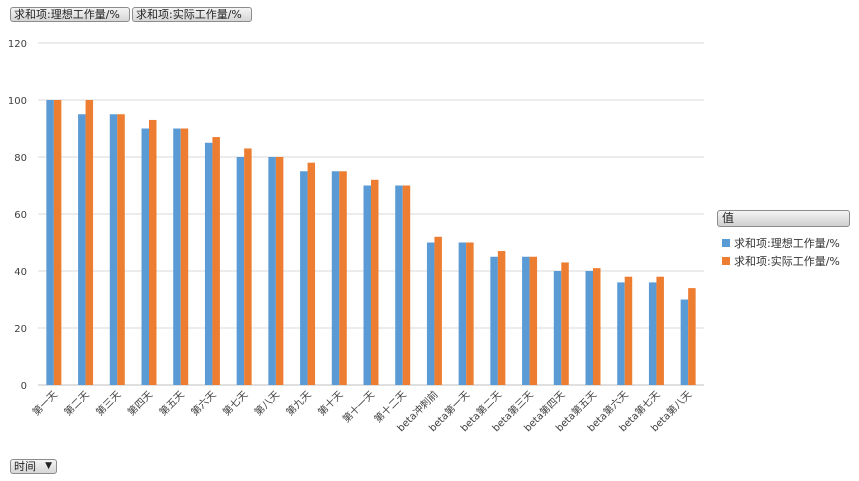 This screenshot has height=481, width=859. Describe the element at coordinates (171, 403) in the screenshot. I see `x-tick-label: 第五天` at that location.